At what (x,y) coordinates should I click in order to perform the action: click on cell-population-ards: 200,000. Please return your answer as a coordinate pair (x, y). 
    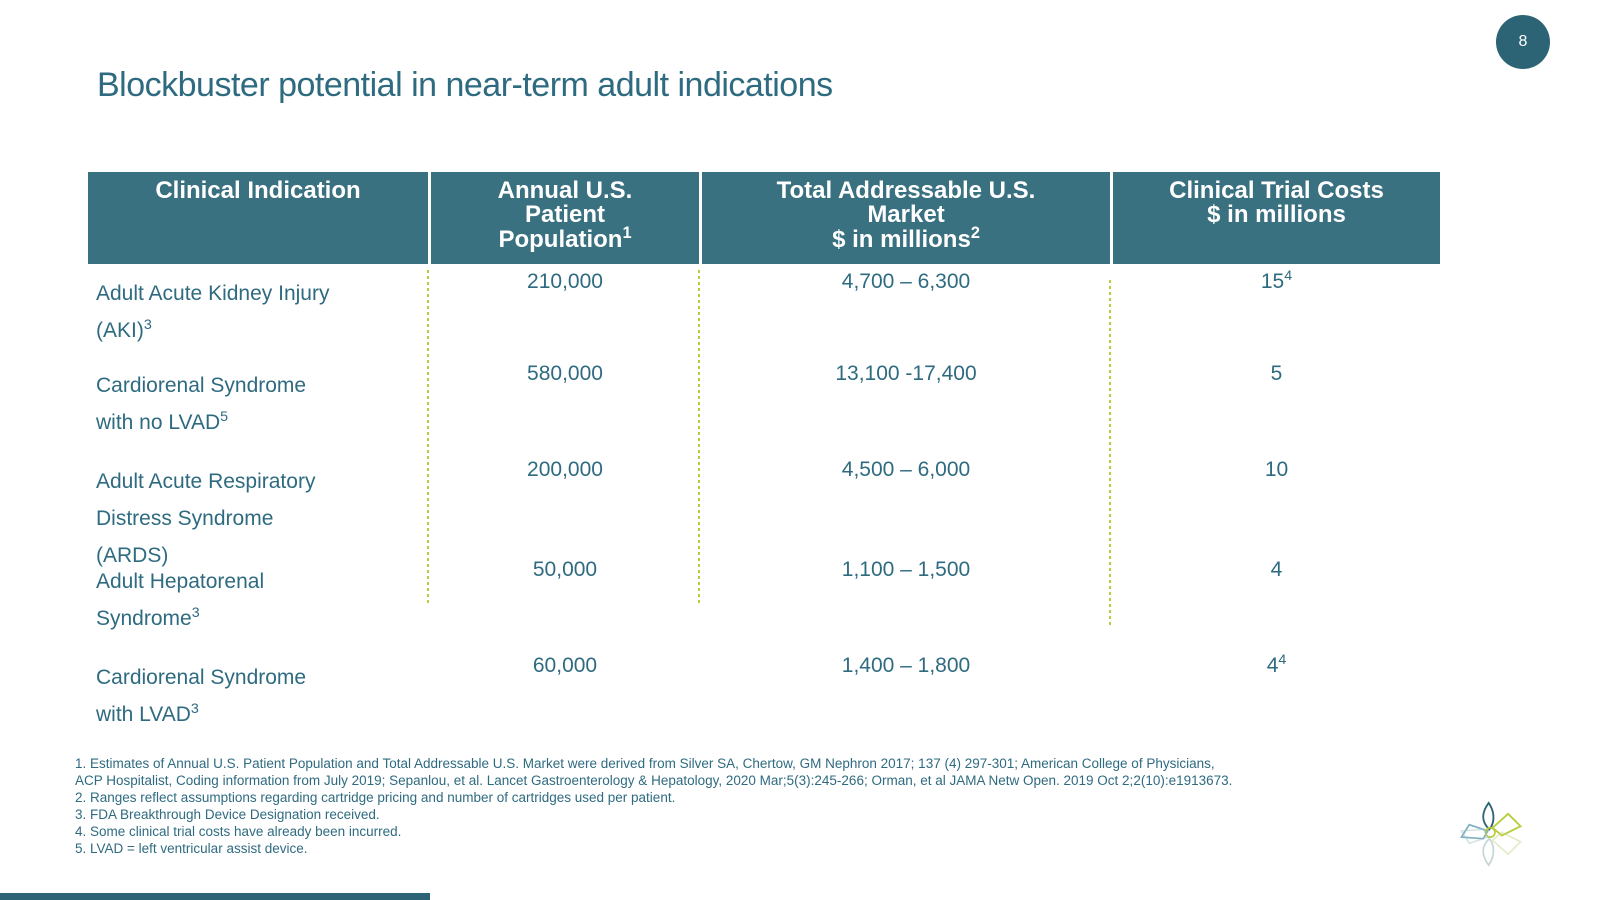
    Looking at the image, I should click on (565, 469).